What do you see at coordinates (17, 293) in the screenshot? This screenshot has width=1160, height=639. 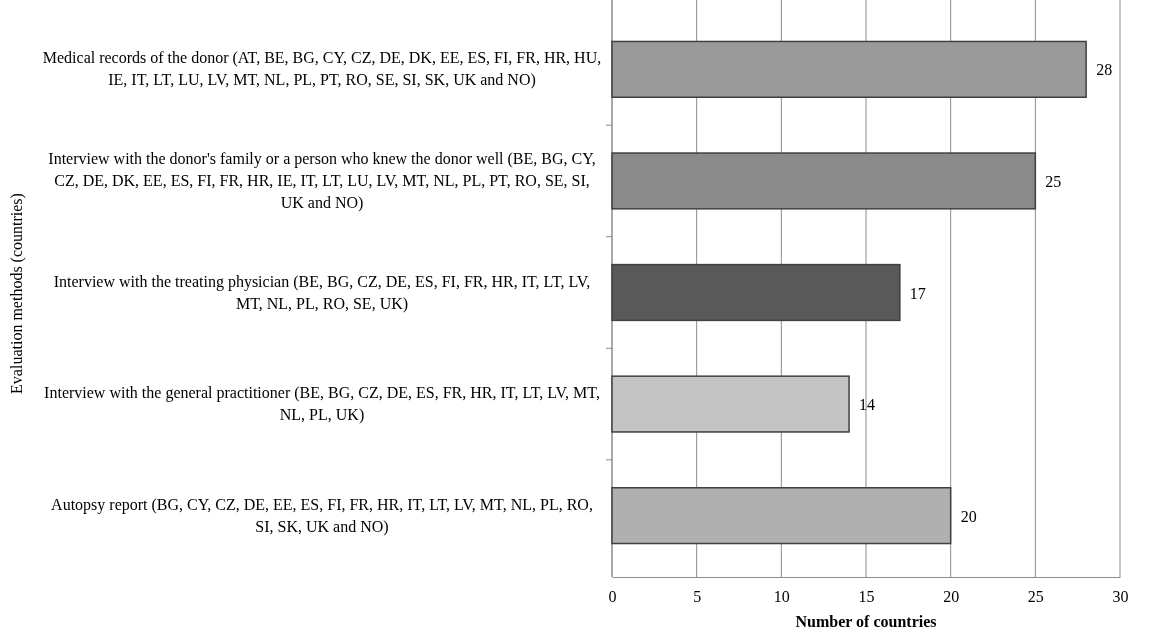 I see `y-axis-title: Evaluation methods (countries)` at bounding box center [17, 293].